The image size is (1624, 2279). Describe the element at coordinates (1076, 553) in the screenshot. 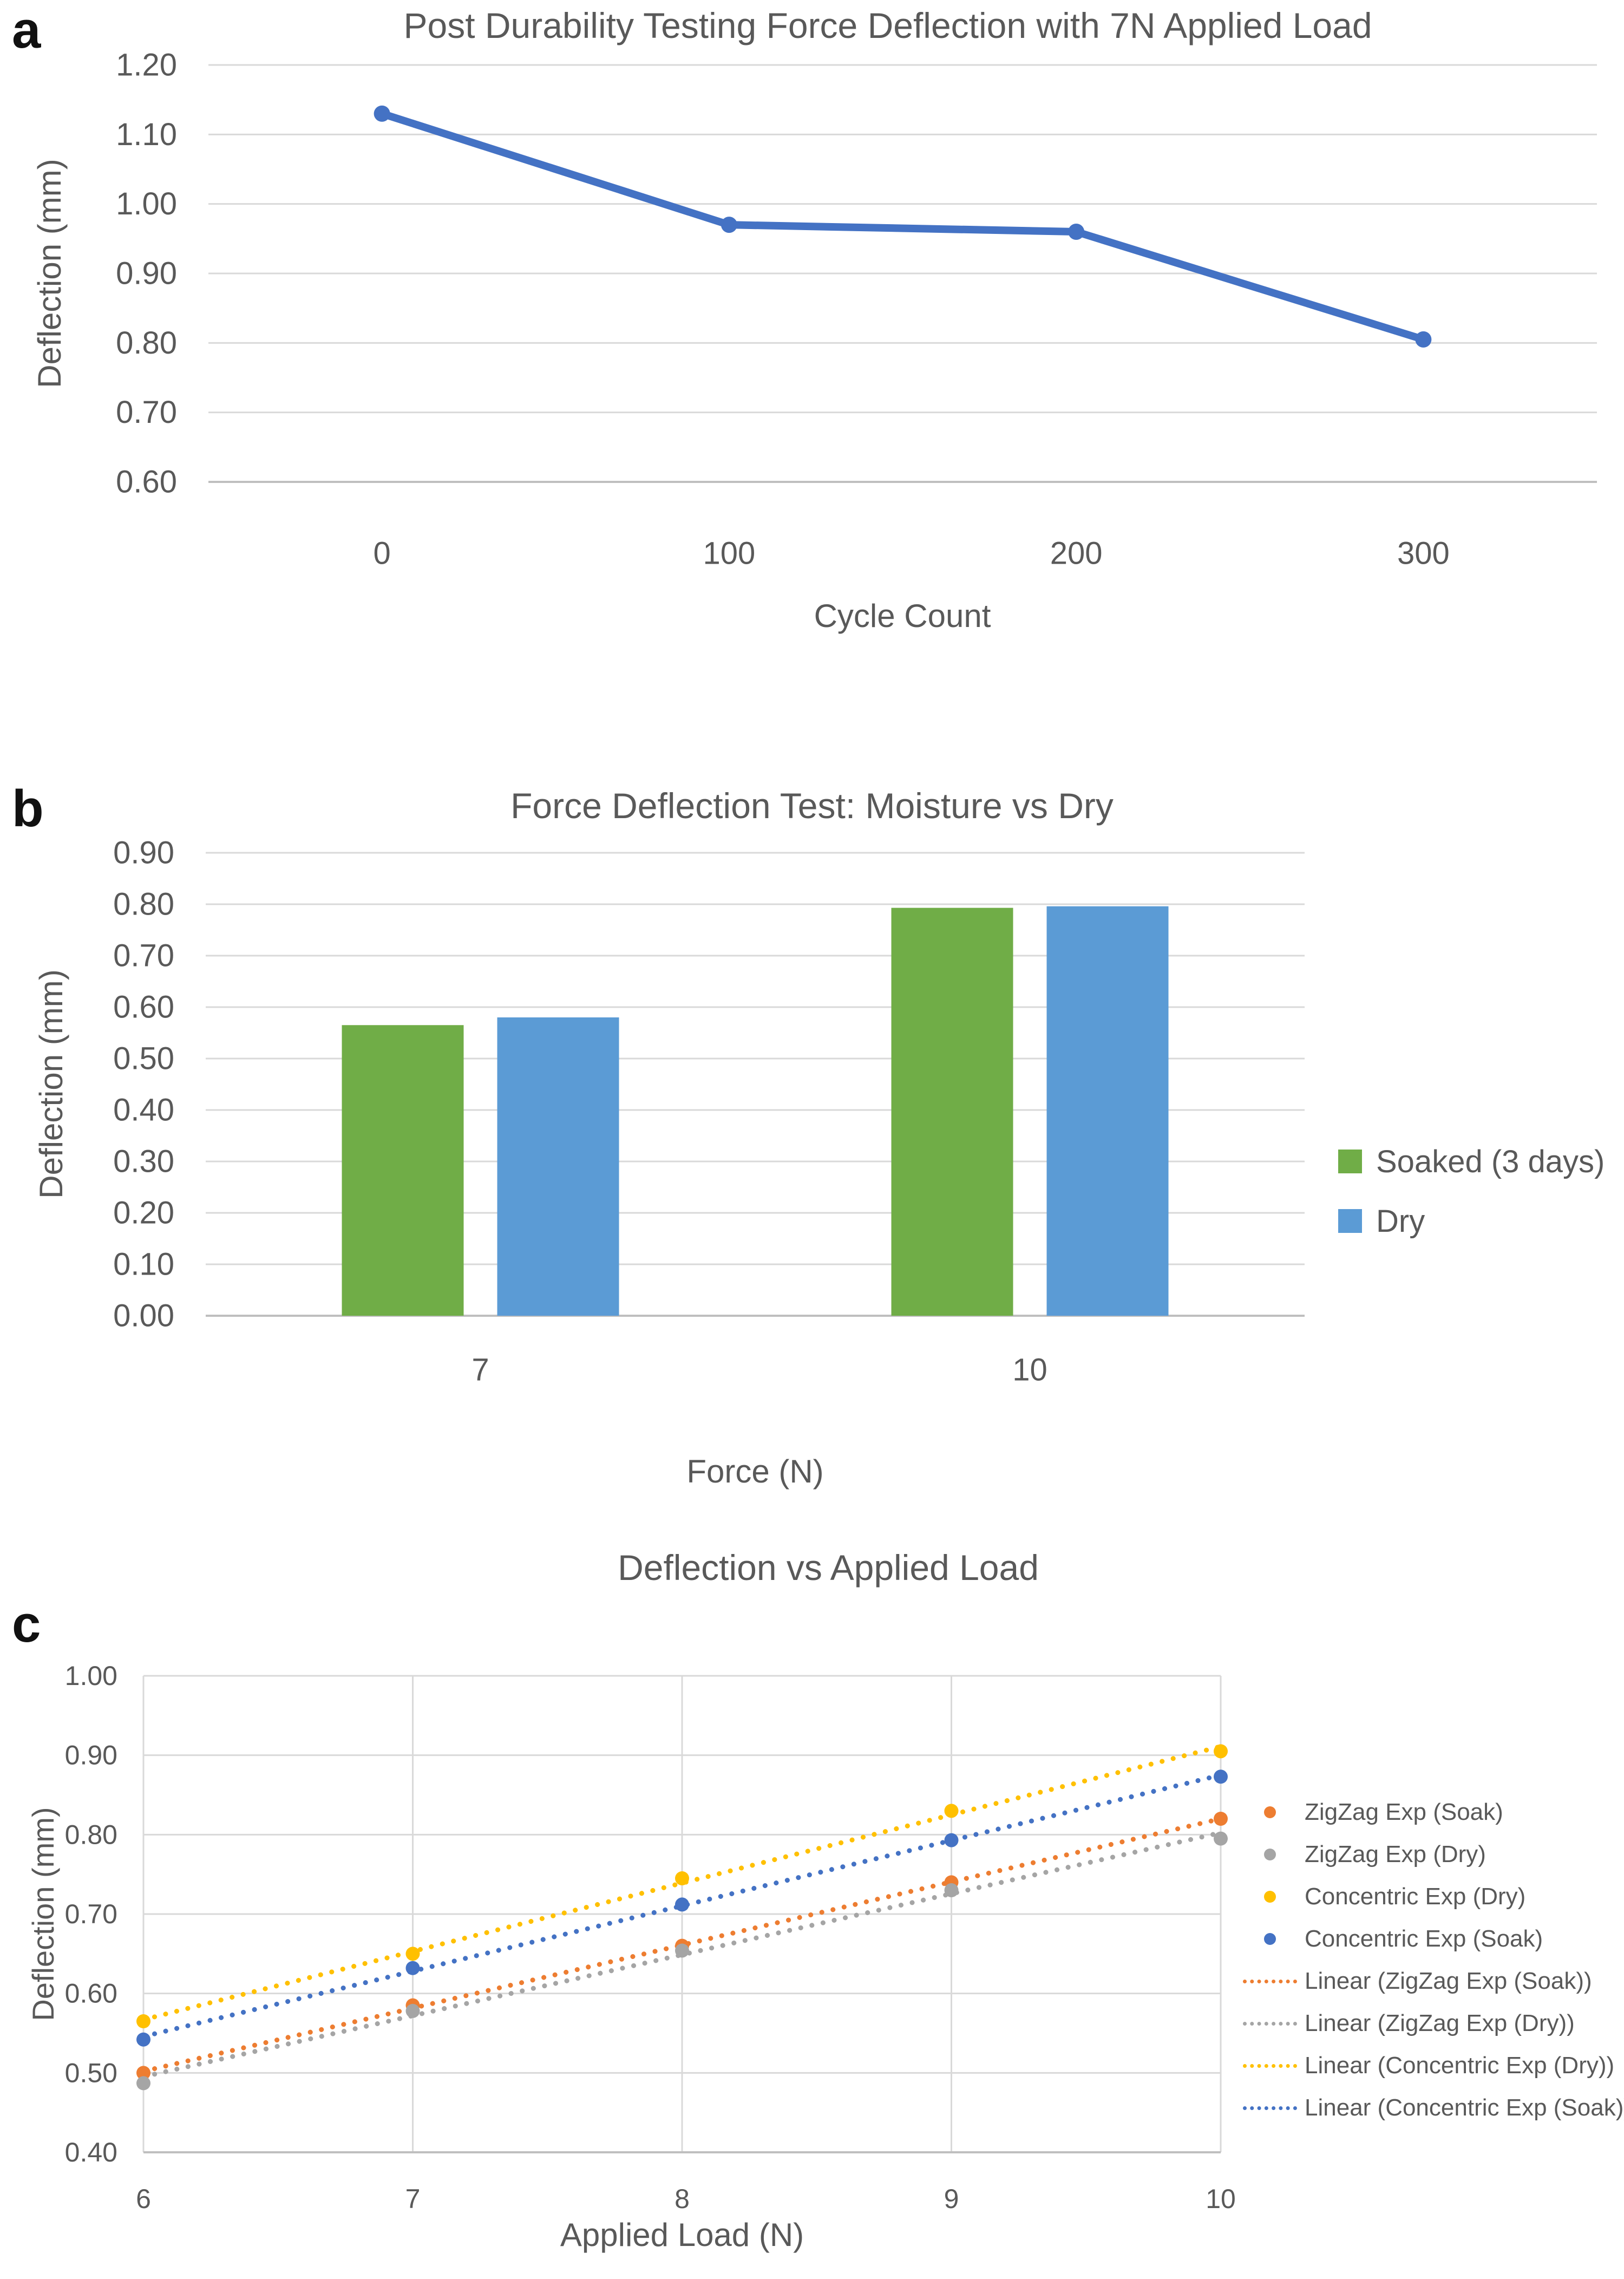

I see `svg-text: 200` at that location.